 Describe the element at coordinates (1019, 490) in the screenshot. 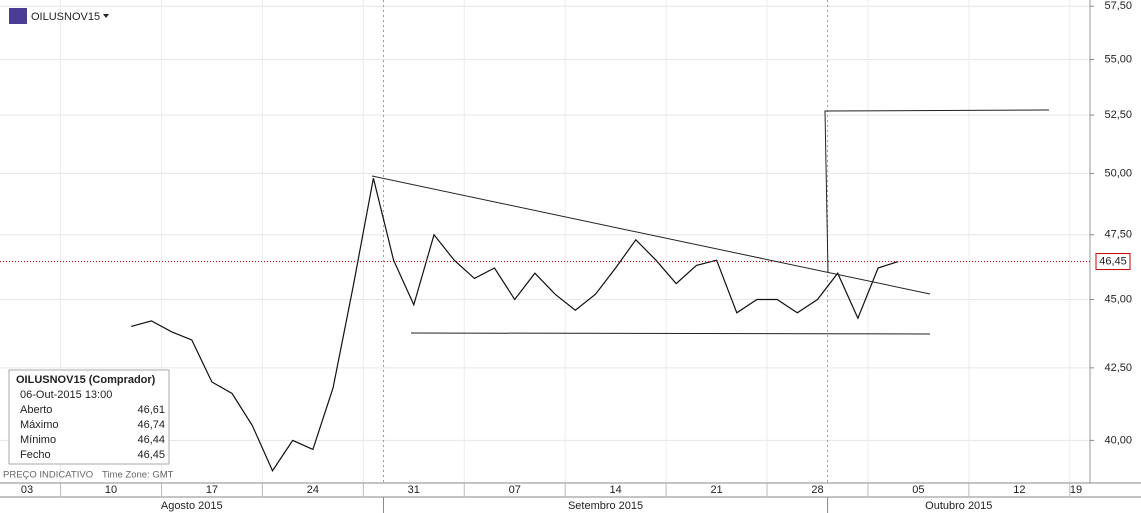

I see `x-tick-label: 12` at that location.